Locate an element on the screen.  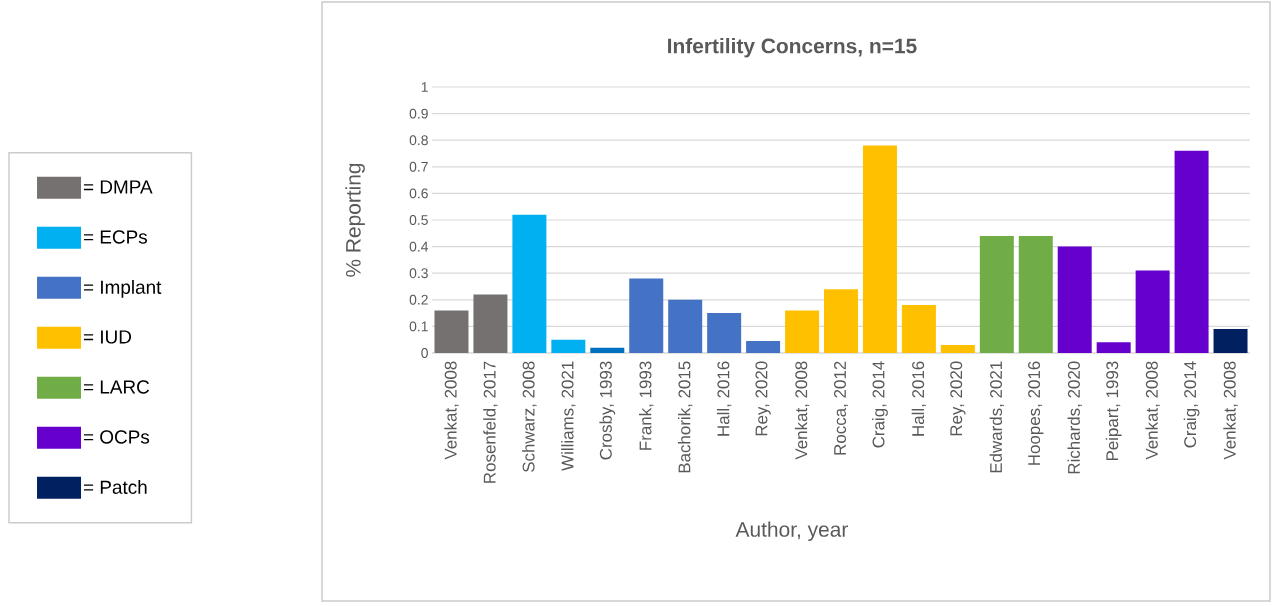
y-tick-label: 0.1 is located at coordinates (418, 326).